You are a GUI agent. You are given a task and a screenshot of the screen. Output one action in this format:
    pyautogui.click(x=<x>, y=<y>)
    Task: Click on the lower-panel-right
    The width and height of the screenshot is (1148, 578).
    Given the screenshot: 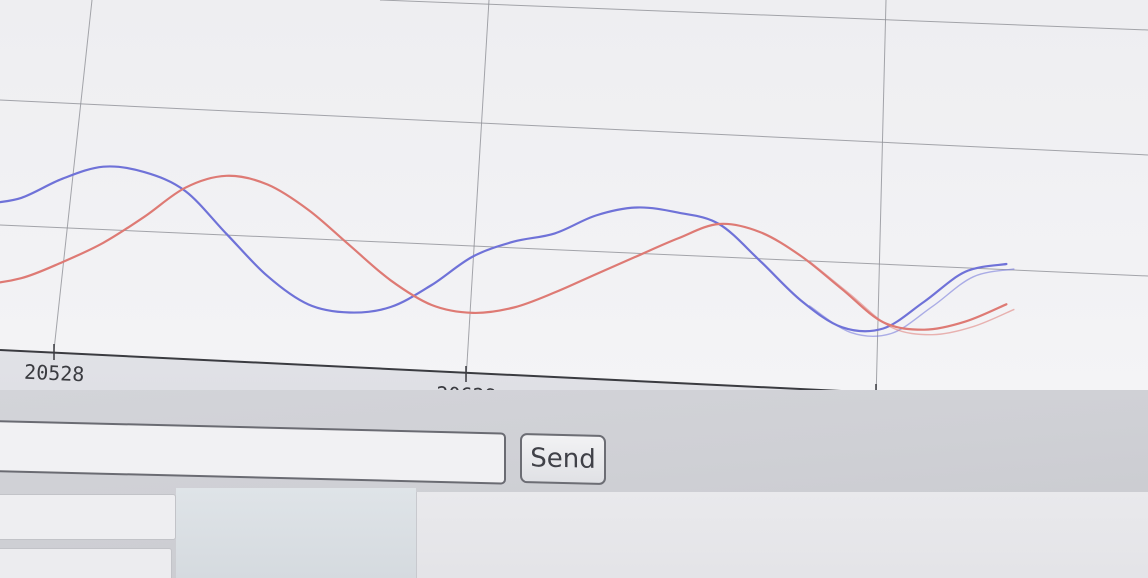 What is the action you would take?
    pyautogui.click(x=782, y=535)
    